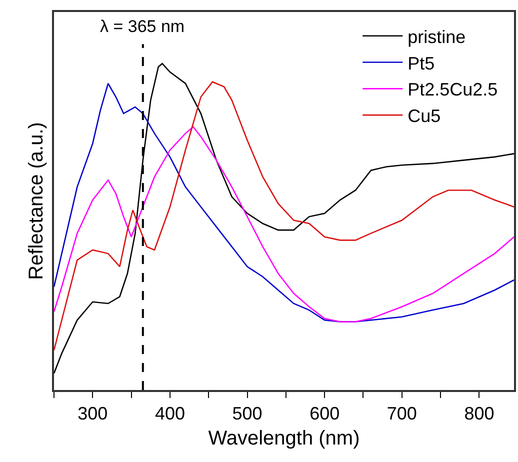 The height and width of the screenshot is (462, 518). What do you see at coordinates (36, 201) in the screenshot?
I see `y-axis-title: Reflectance (a.u.)` at bounding box center [36, 201].